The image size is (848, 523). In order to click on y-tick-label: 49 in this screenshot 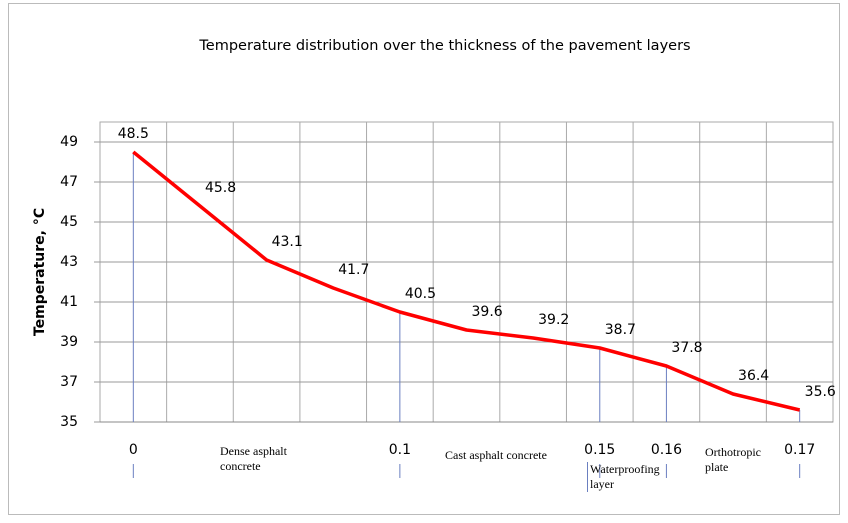, I will do `click(69, 142)`.